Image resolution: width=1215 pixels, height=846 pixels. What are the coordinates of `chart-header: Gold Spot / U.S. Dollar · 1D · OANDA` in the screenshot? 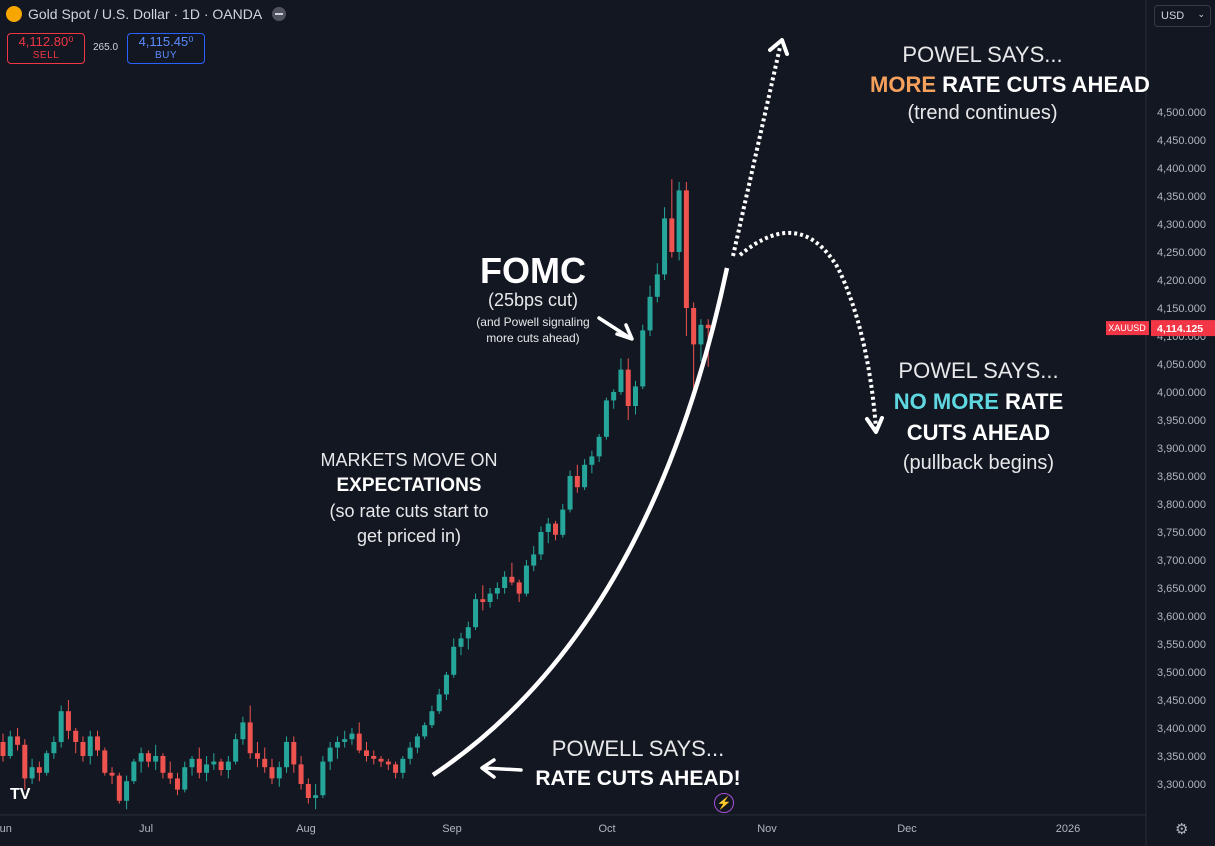 It's located at (146, 14).